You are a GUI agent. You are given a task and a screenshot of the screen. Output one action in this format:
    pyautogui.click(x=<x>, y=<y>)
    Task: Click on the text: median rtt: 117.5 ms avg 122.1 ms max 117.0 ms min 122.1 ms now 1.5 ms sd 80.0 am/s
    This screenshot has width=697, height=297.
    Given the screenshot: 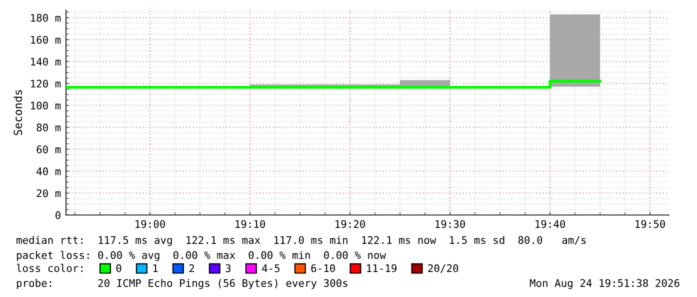 What is the action you would take?
    pyautogui.click(x=301, y=241)
    